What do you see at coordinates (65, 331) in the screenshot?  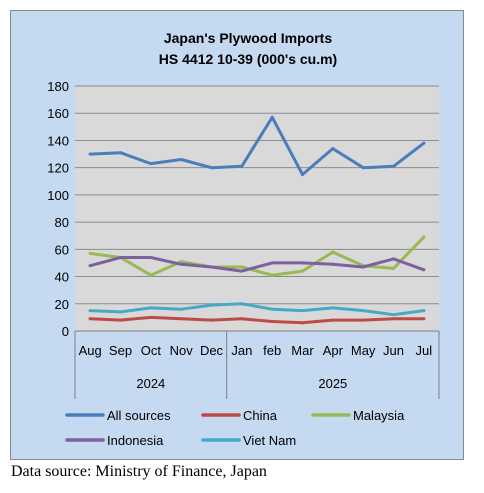 I see `y-tick-label: 0` at bounding box center [65, 331].